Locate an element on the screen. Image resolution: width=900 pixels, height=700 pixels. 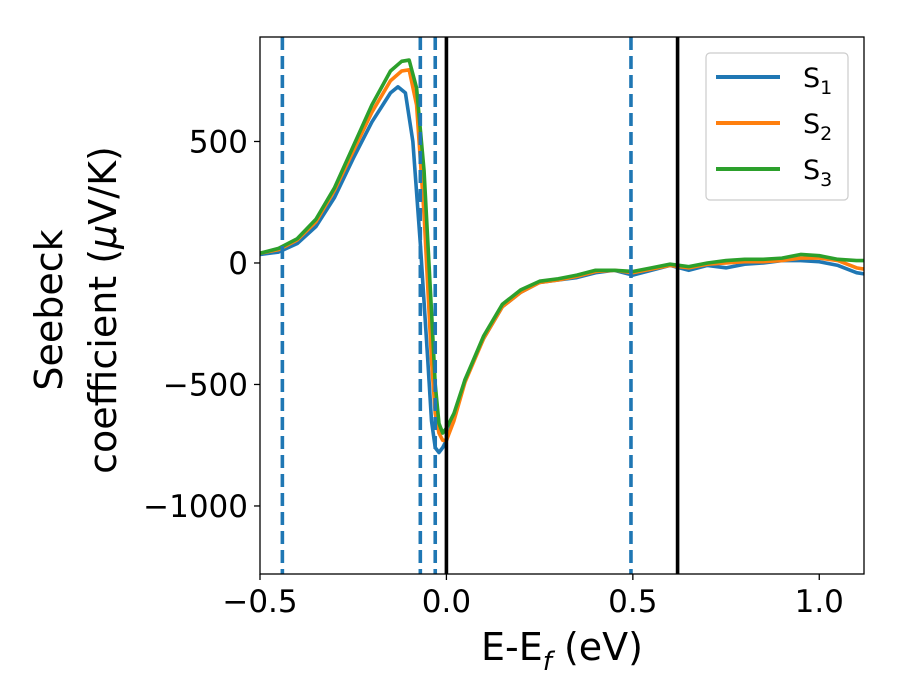
legend-label-s2: S2 is located at coordinates (817, 127).